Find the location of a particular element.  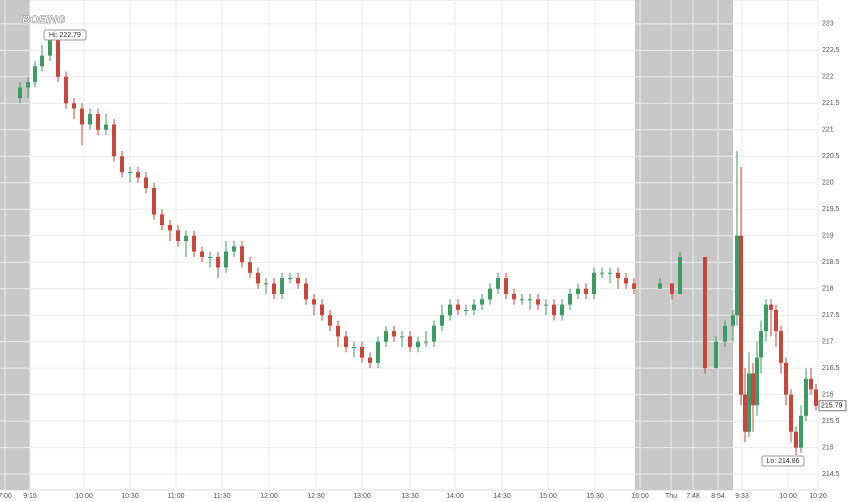

y-tick-label: 214.5 is located at coordinates (831, 474).